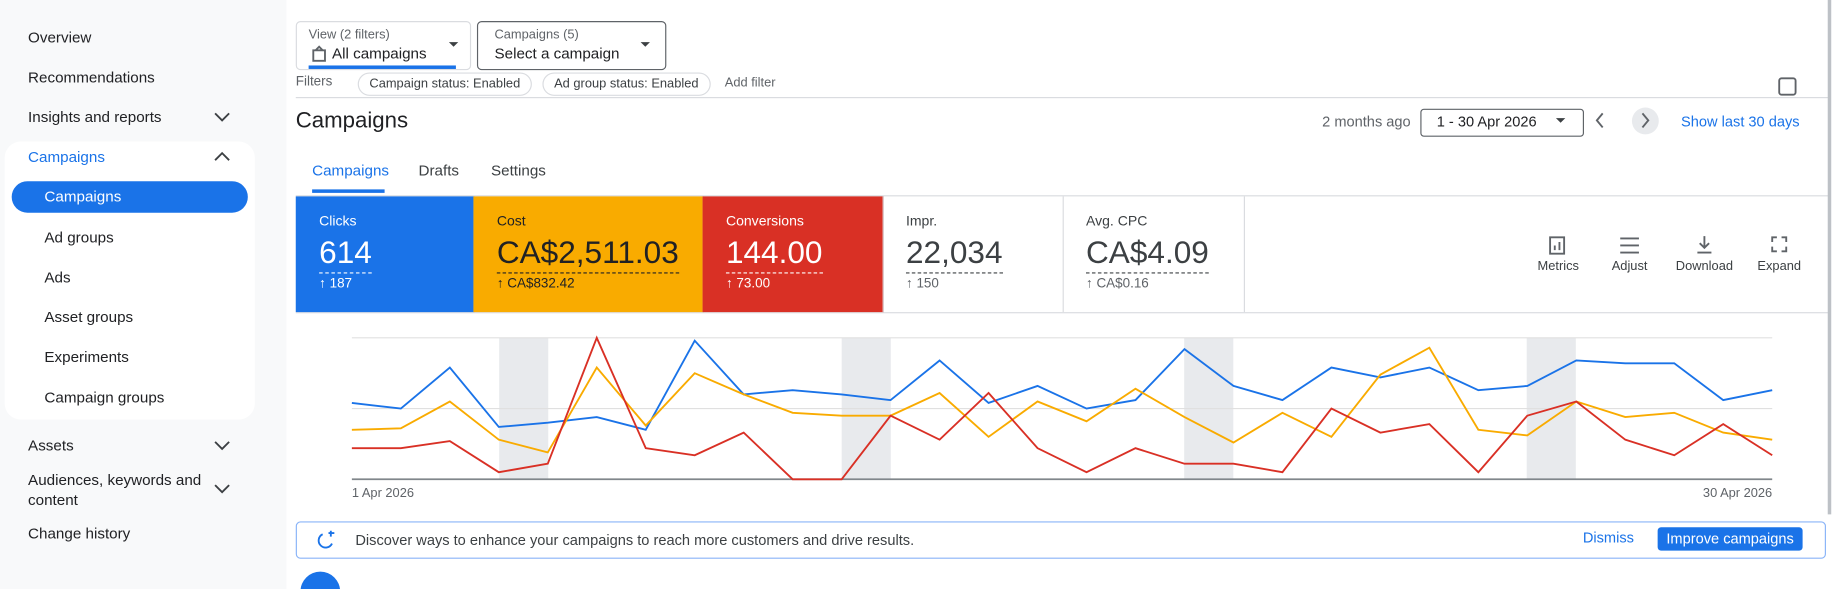 The width and height of the screenshot is (1833, 589). I want to click on tool-button: Expand, so click(1779, 266).